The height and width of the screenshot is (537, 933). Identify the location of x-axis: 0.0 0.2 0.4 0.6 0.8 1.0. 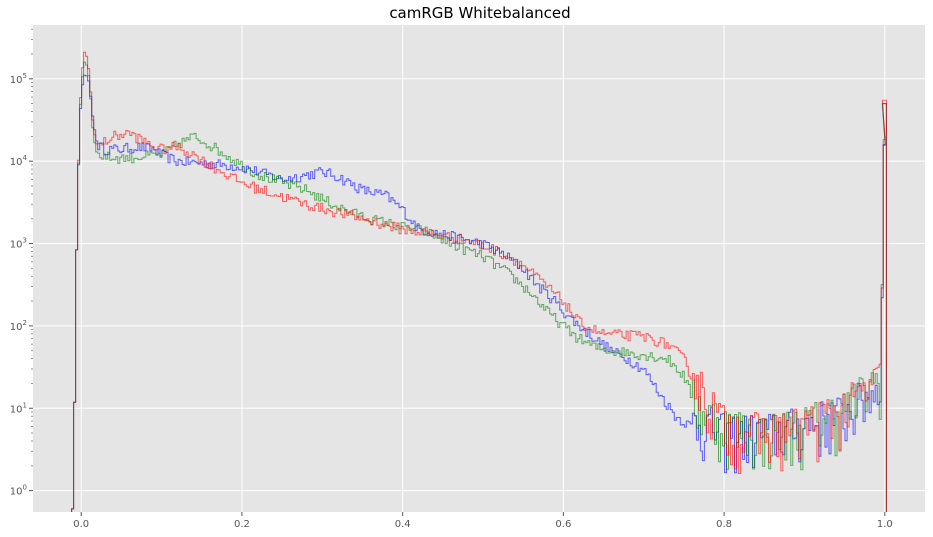
(483, 521).